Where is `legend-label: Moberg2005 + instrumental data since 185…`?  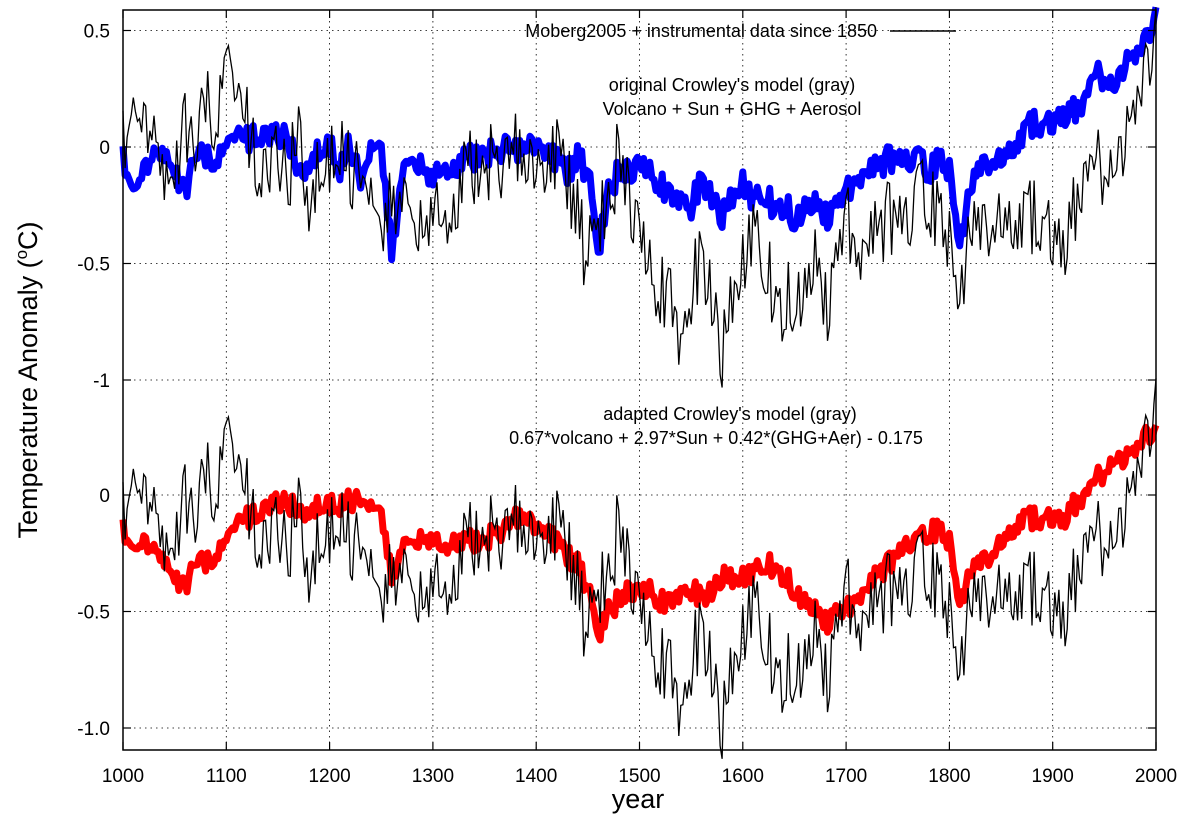
legend-label: Moberg2005 + instrumental data since 185… is located at coordinates (701, 31).